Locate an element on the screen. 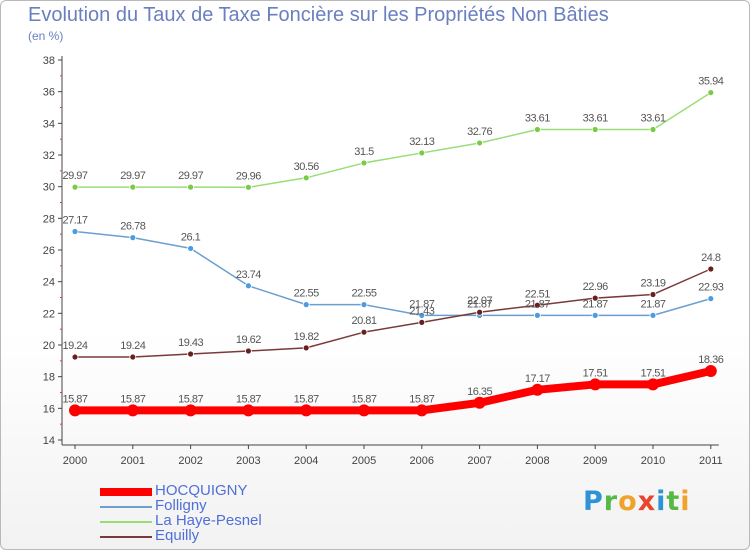 The height and width of the screenshot is (550, 750). x-tick-label: 2000 is located at coordinates (75, 461).